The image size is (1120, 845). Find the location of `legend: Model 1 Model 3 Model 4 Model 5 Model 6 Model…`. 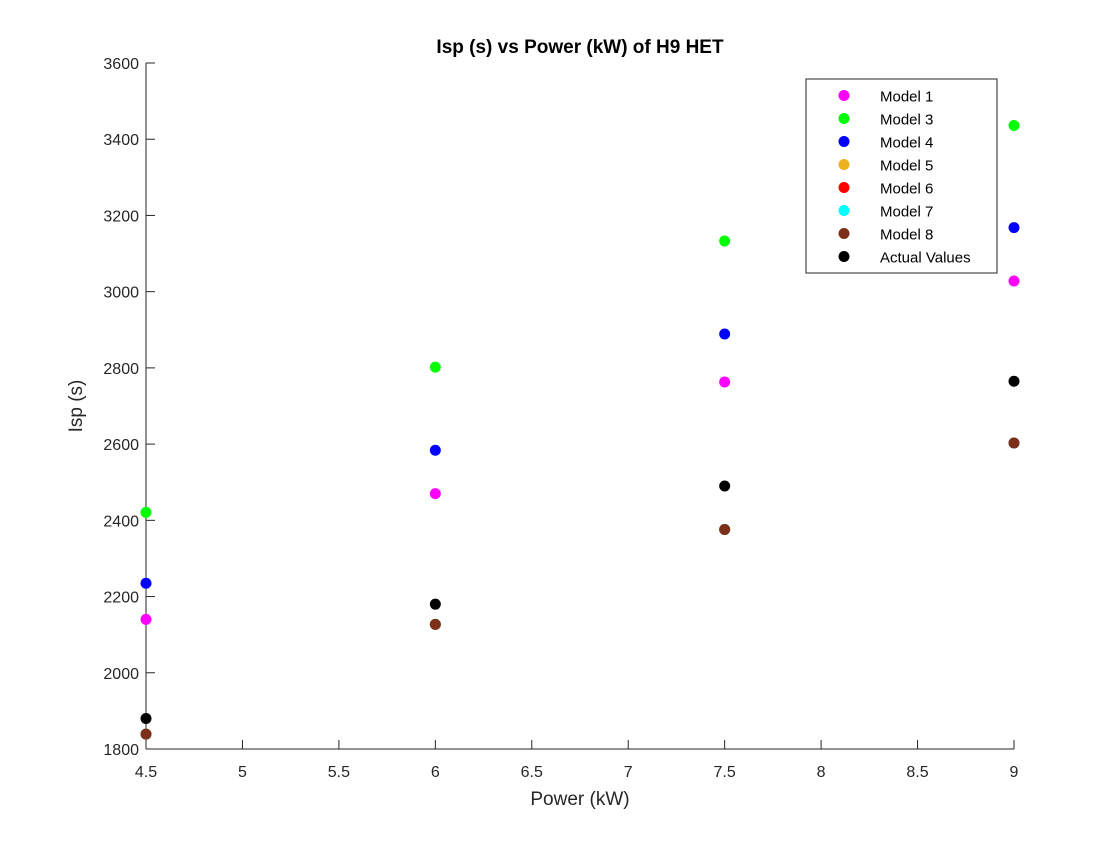

legend: Model 1 Model 3 Model 4 Model 5 Model 6 Model… is located at coordinates (901, 176).